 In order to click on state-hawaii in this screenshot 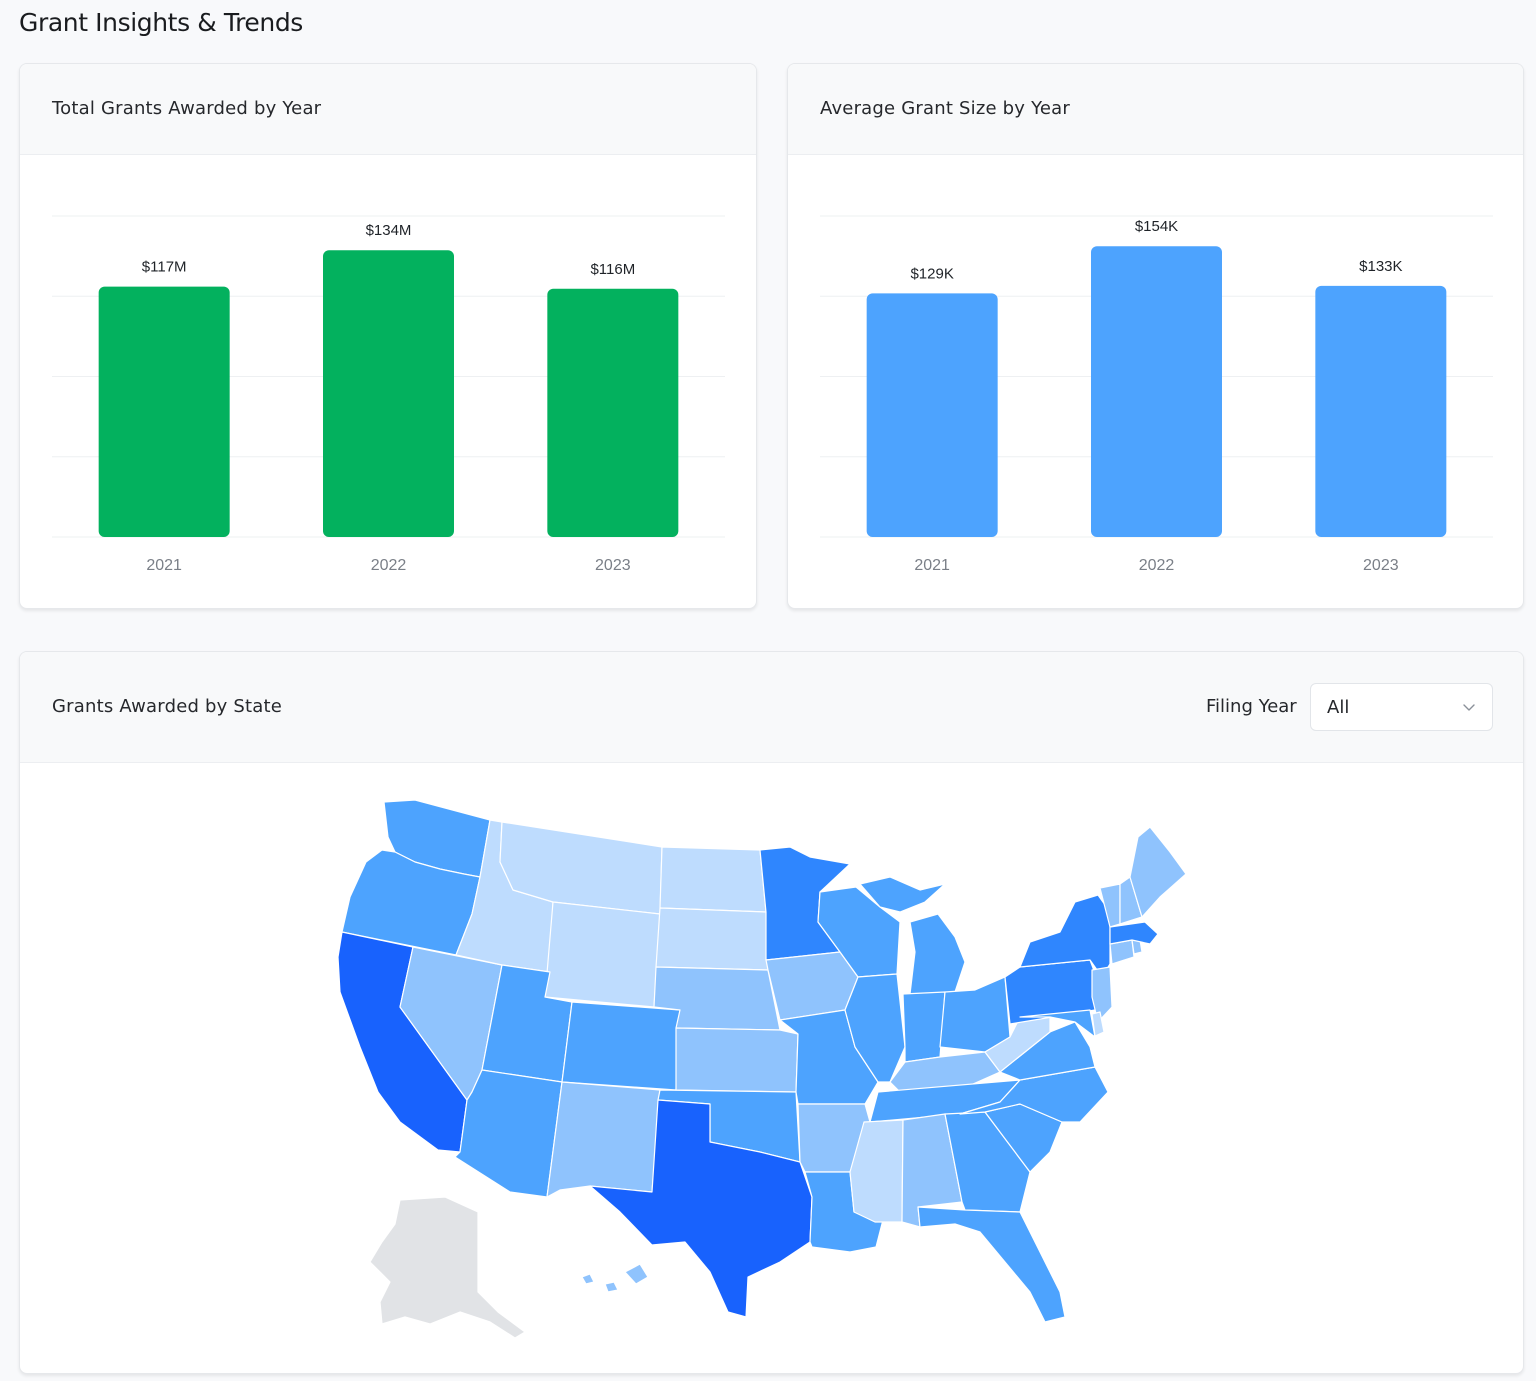, I will do `click(636, 1274)`.